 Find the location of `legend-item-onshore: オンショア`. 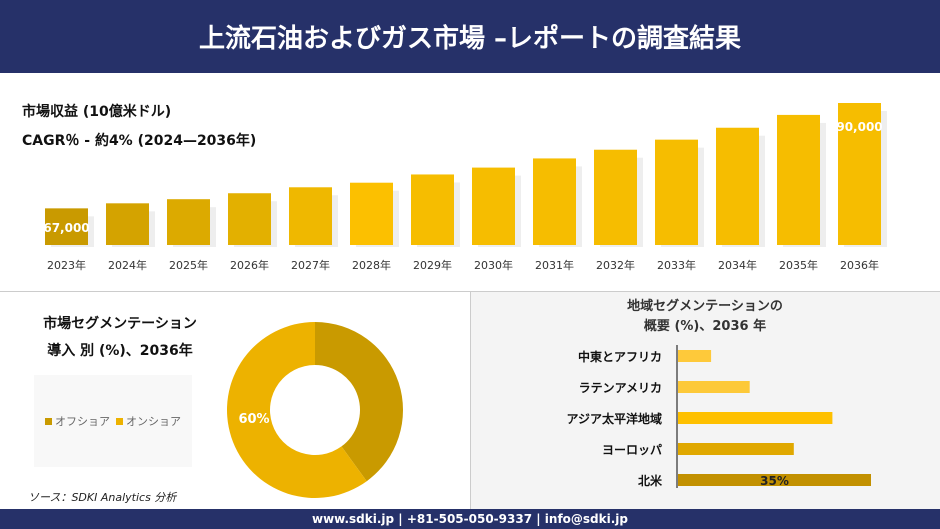

legend-item-onshore: オンショア is located at coordinates (148, 421).